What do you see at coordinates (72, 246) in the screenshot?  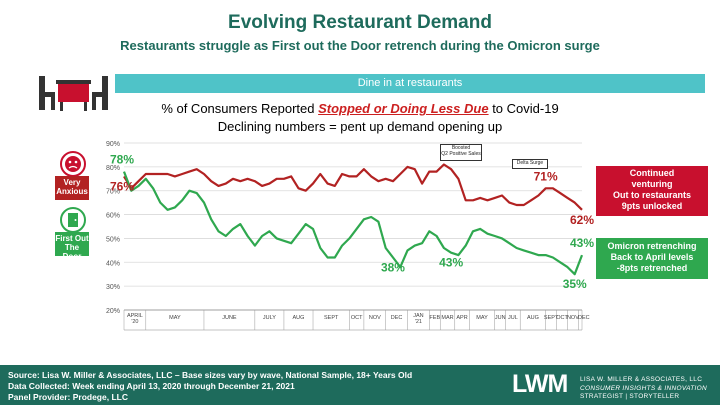 I see `legend-first-out-the-door: First Out The Door` at bounding box center [72, 246].